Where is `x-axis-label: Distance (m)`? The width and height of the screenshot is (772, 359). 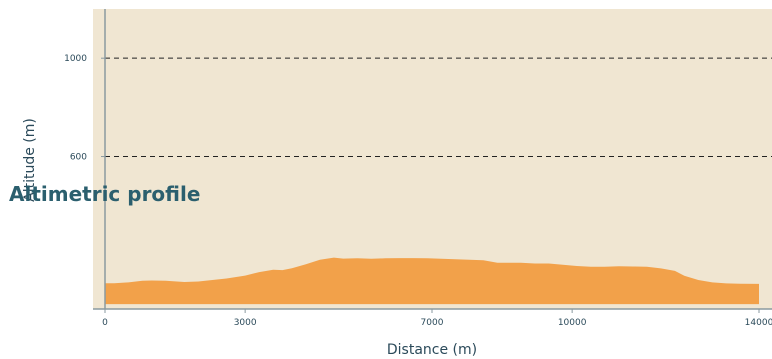
x-axis-label: Distance (m) is located at coordinates (432, 350).